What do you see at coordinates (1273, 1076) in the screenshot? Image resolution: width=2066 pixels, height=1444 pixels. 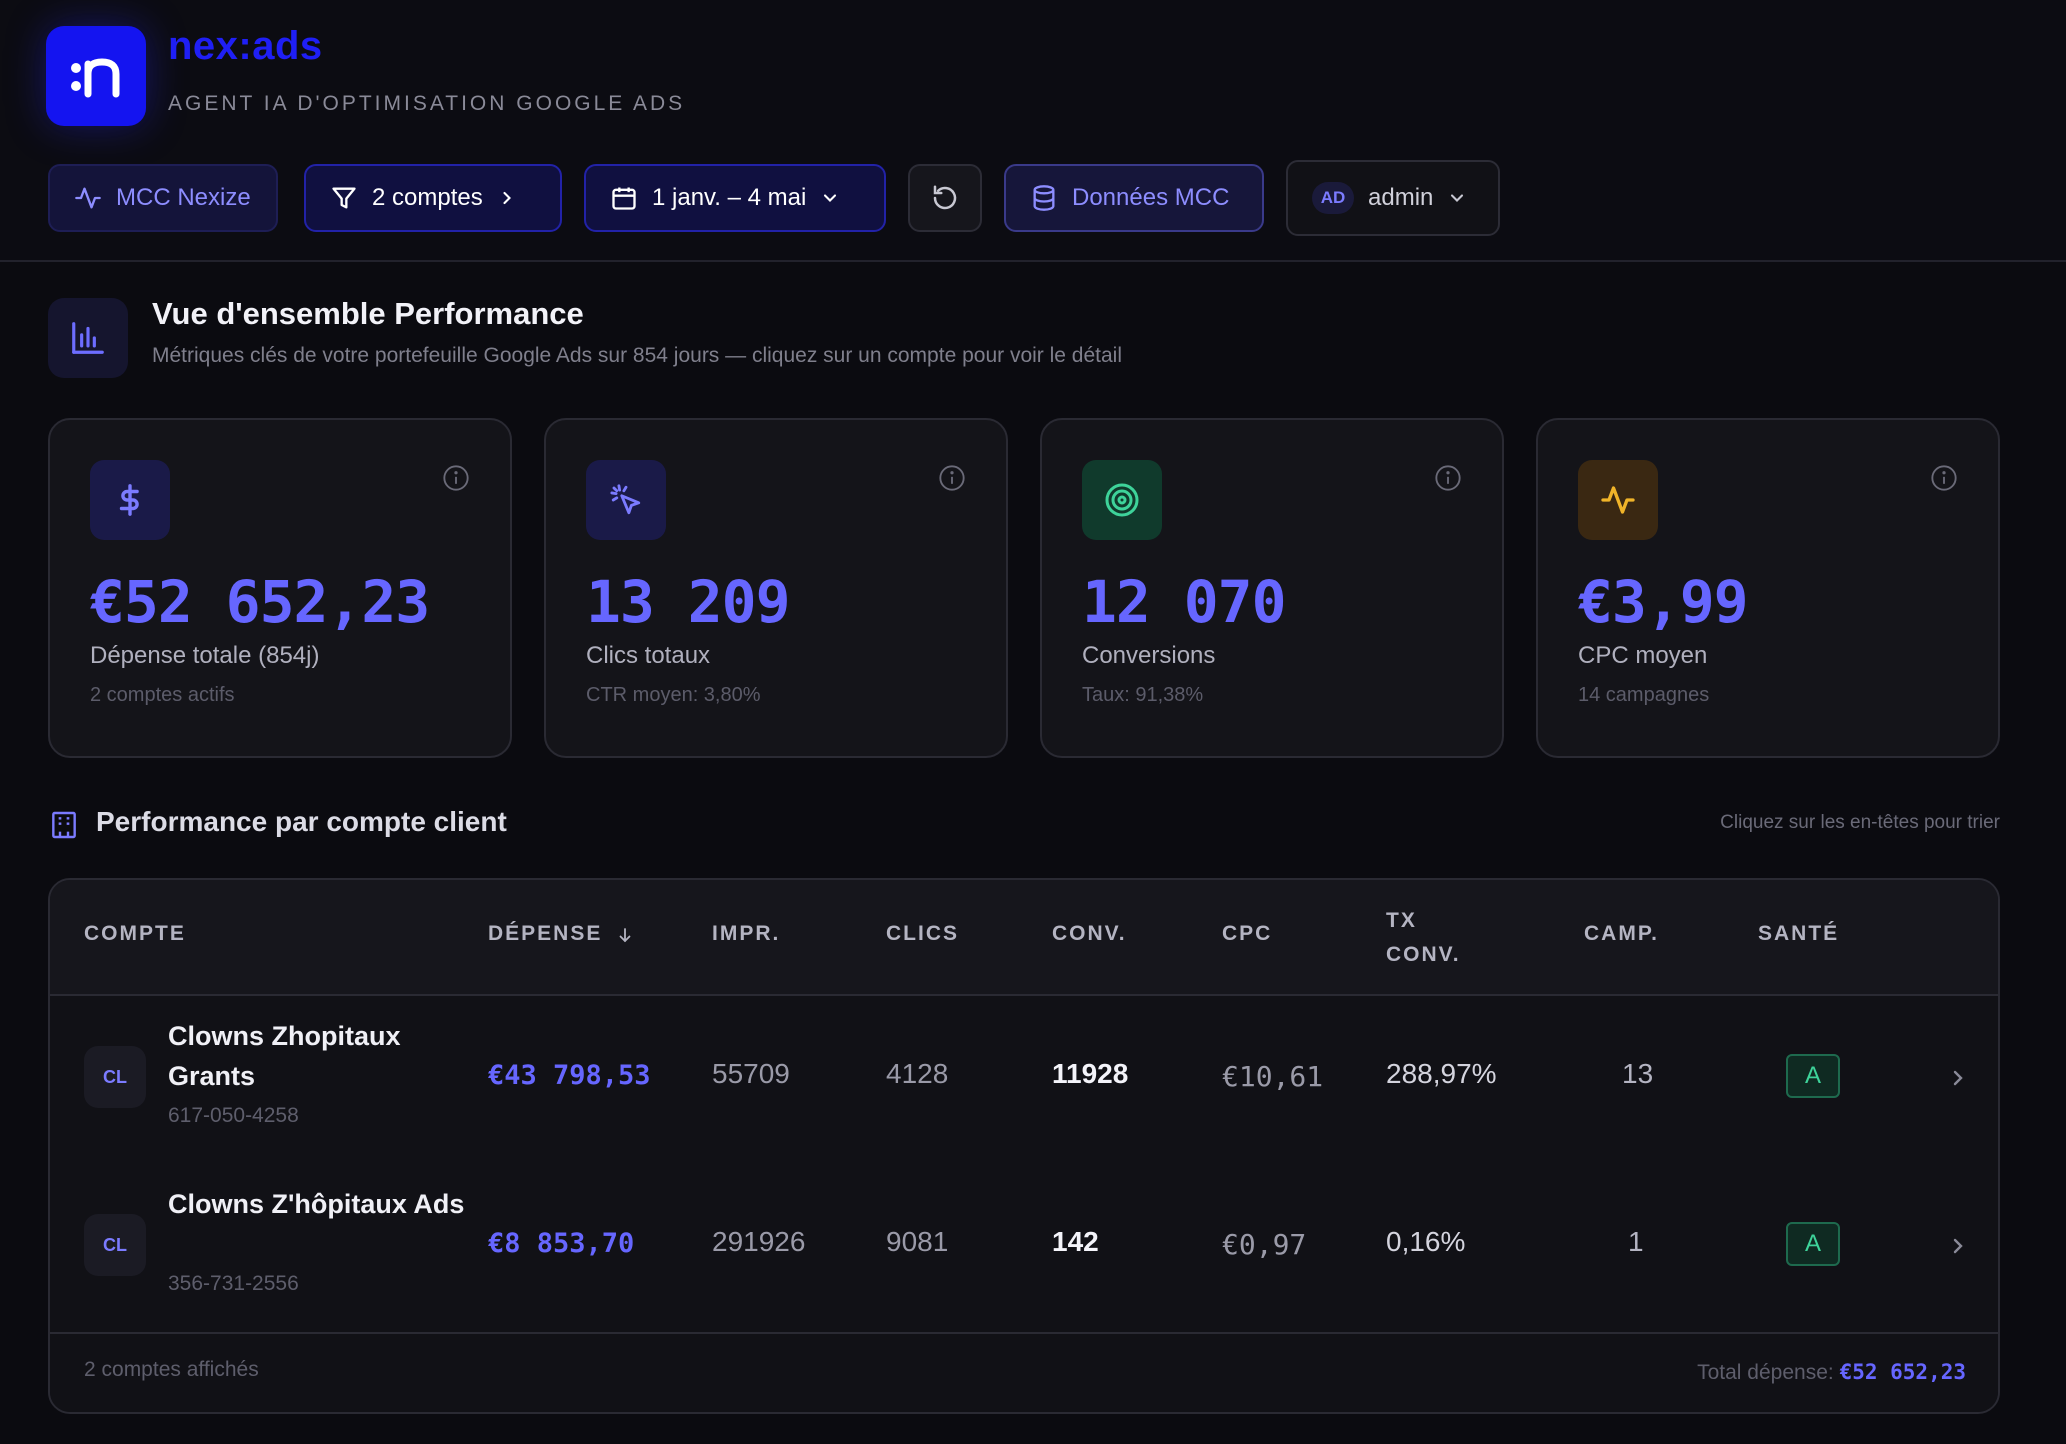 I see `account-cpc: €10,61` at bounding box center [1273, 1076].